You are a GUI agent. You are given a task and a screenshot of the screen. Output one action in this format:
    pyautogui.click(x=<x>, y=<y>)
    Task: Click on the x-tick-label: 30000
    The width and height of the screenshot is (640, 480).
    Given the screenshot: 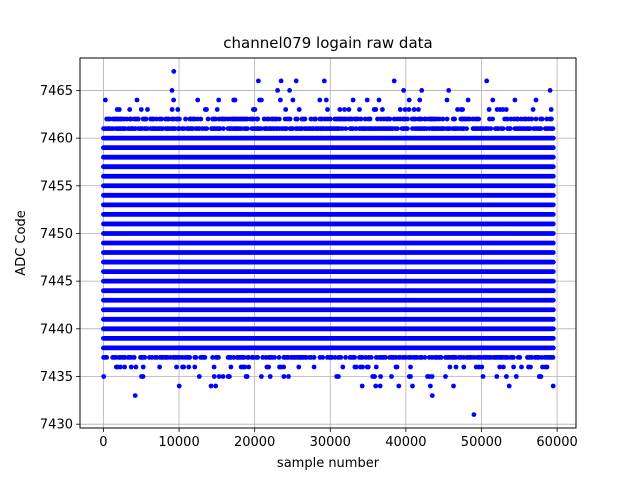 What is the action you would take?
    pyautogui.click(x=330, y=442)
    